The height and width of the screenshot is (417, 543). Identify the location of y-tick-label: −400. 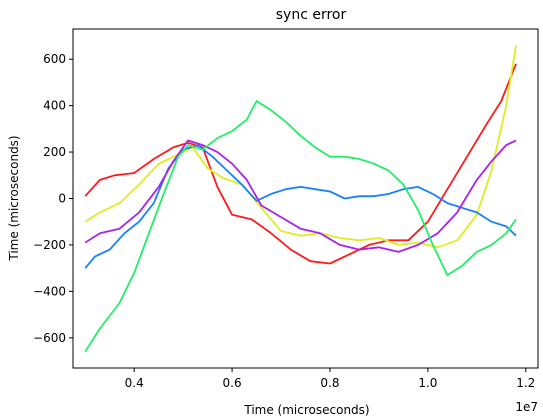
(49, 291).